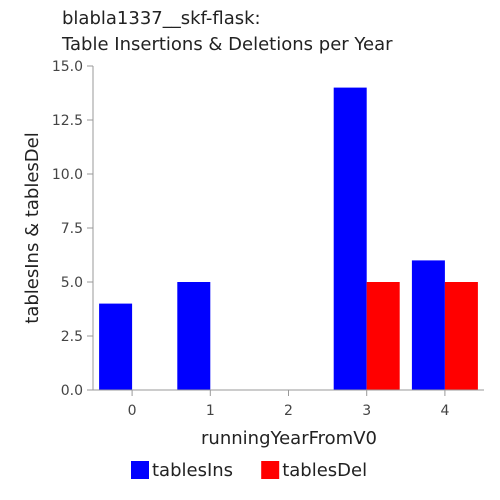  I want to click on x-tick-label: 2, so click(288, 411).